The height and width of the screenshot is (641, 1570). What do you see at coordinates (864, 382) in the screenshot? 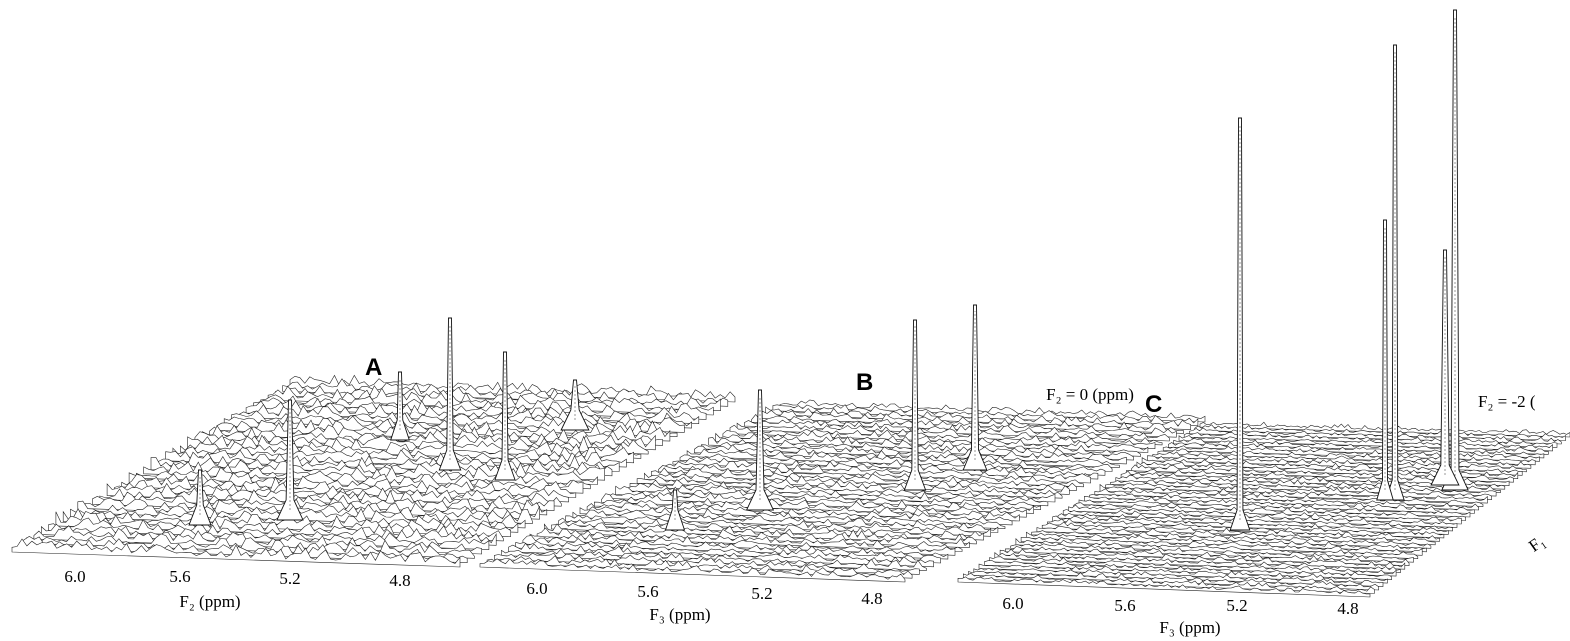
I see `panel-label: B` at bounding box center [864, 382].